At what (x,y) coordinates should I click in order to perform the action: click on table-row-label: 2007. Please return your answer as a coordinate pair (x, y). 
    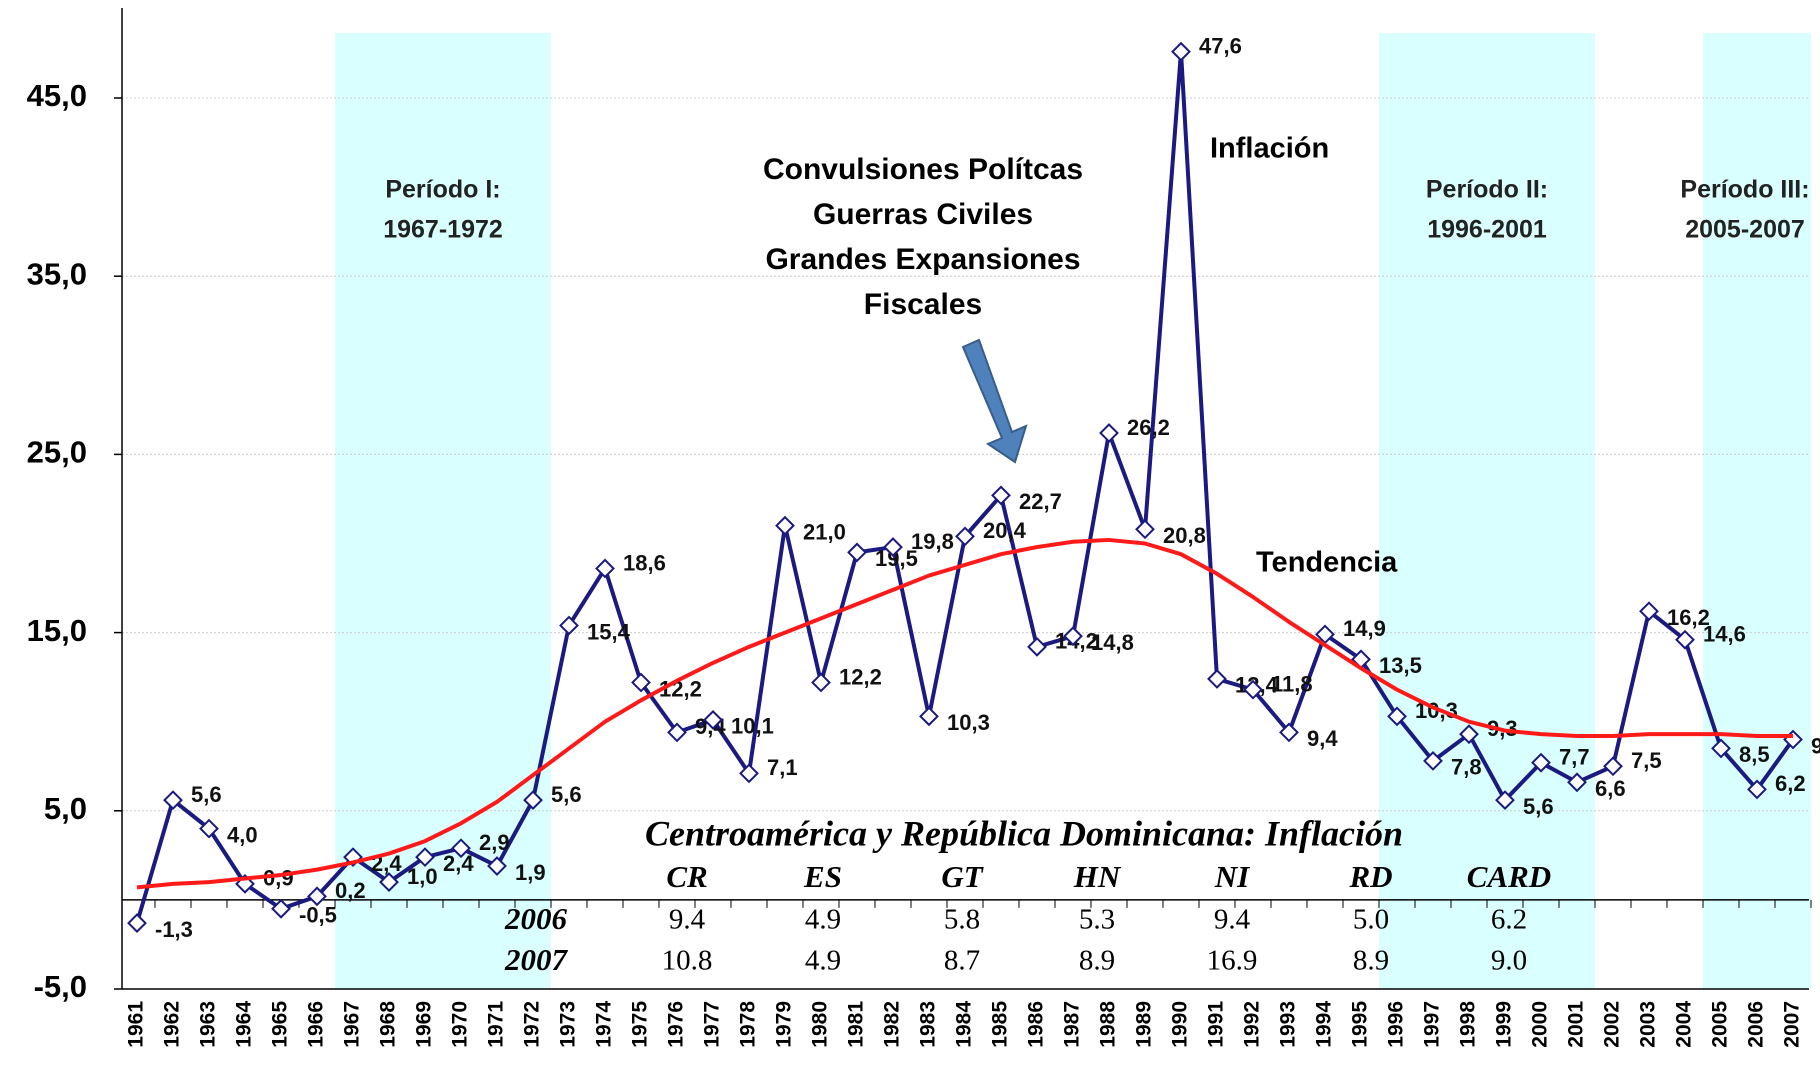
    Looking at the image, I should click on (536, 959).